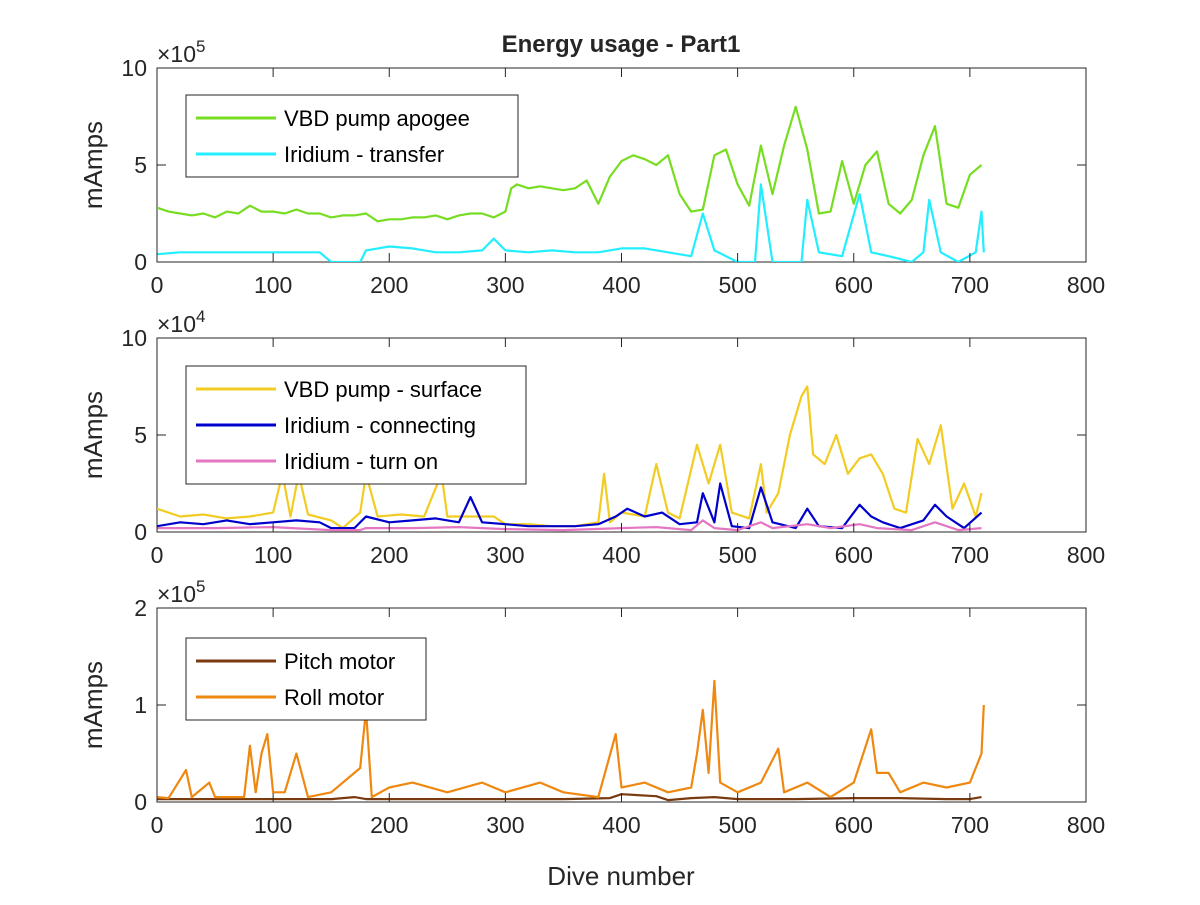 The image size is (1200, 905). Describe the element at coordinates (383, 389) in the screenshot. I see `legend-entry: VBD pump - surface` at that location.